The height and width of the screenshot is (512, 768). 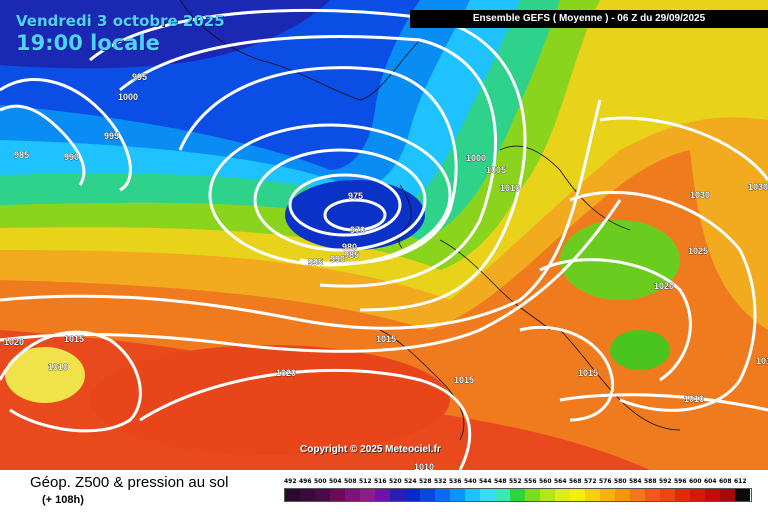 I want to click on label-isobar: 1030, so click(x=700, y=195).